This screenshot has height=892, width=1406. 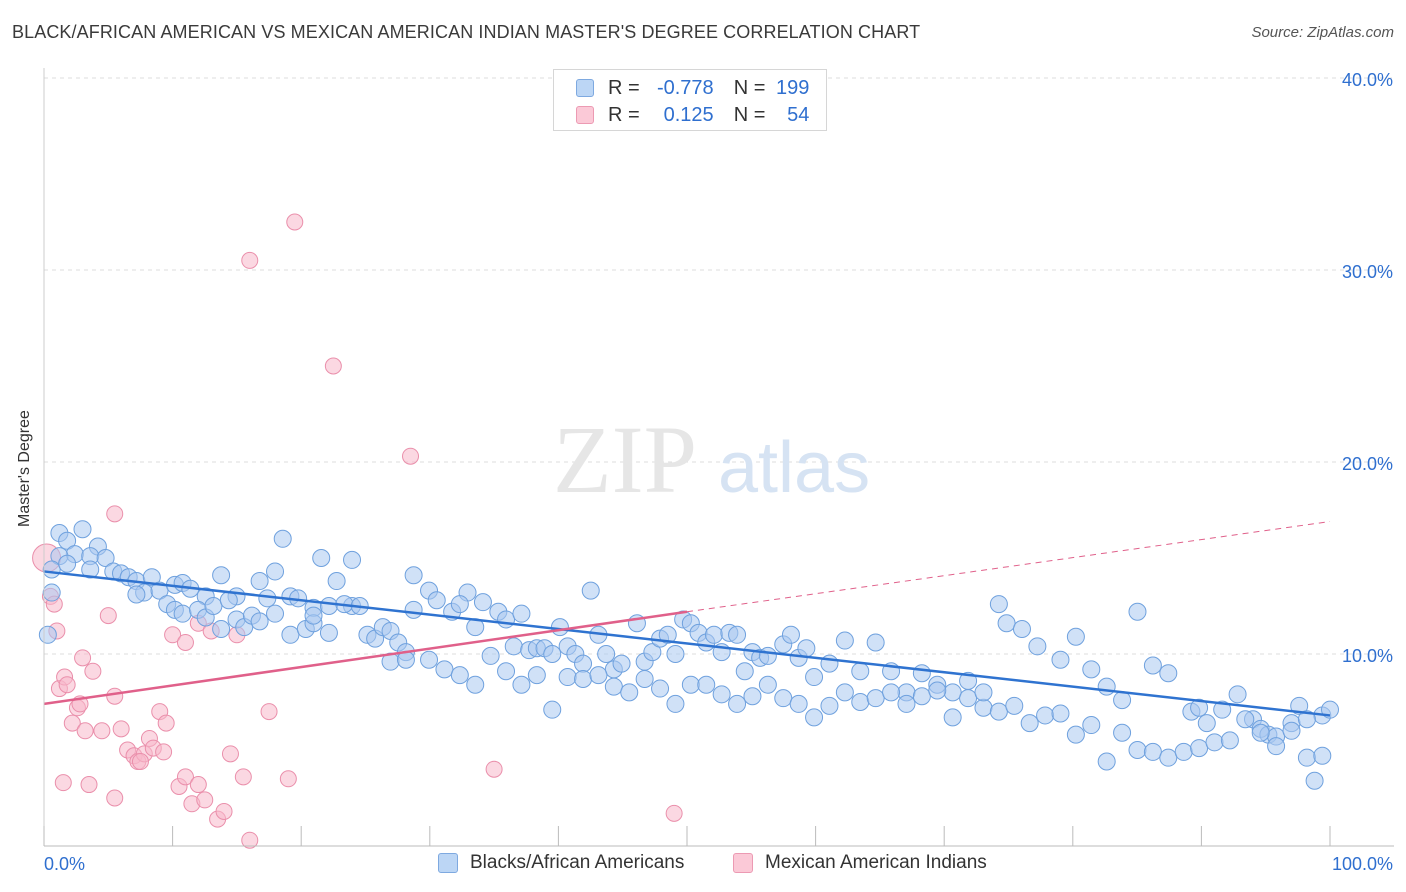 What do you see at coordinates (793, 87) in the screenshot?
I see `legend-n-value: 199` at bounding box center [793, 87].